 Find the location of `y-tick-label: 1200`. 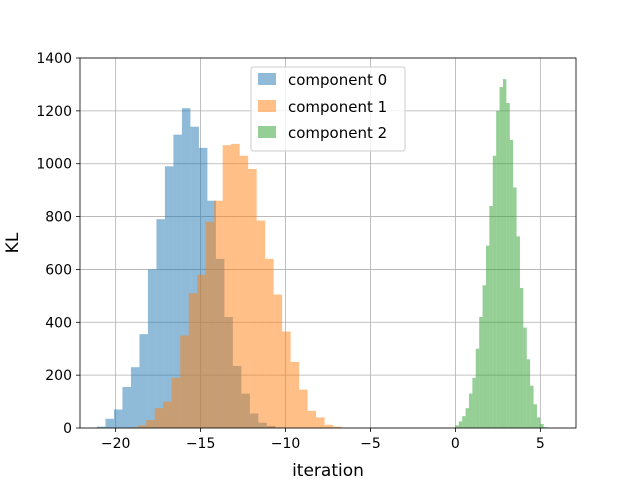

y-tick-label: 1200 is located at coordinates (54, 112).